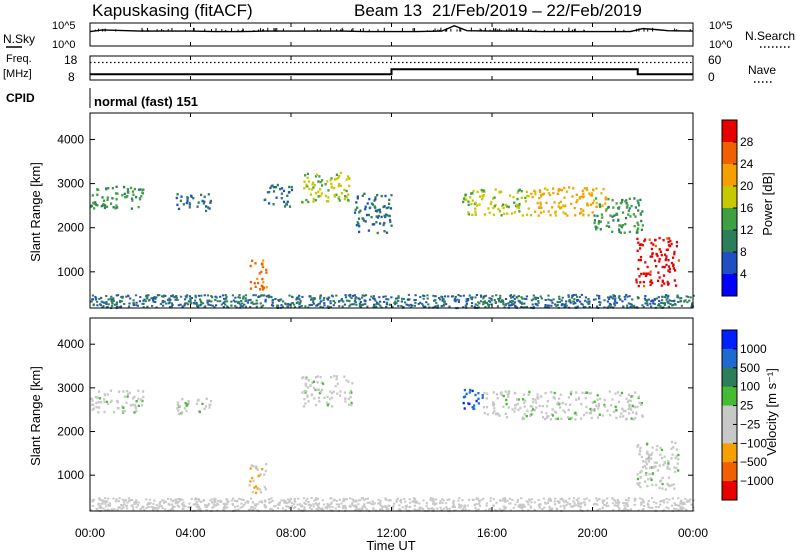 The width and height of the screenshot is (800, 554). What do you see at coordinates (753, 349) in the screenshot?
I see `colorbar-tick-label: 1000` at bounding box center [753, 349].